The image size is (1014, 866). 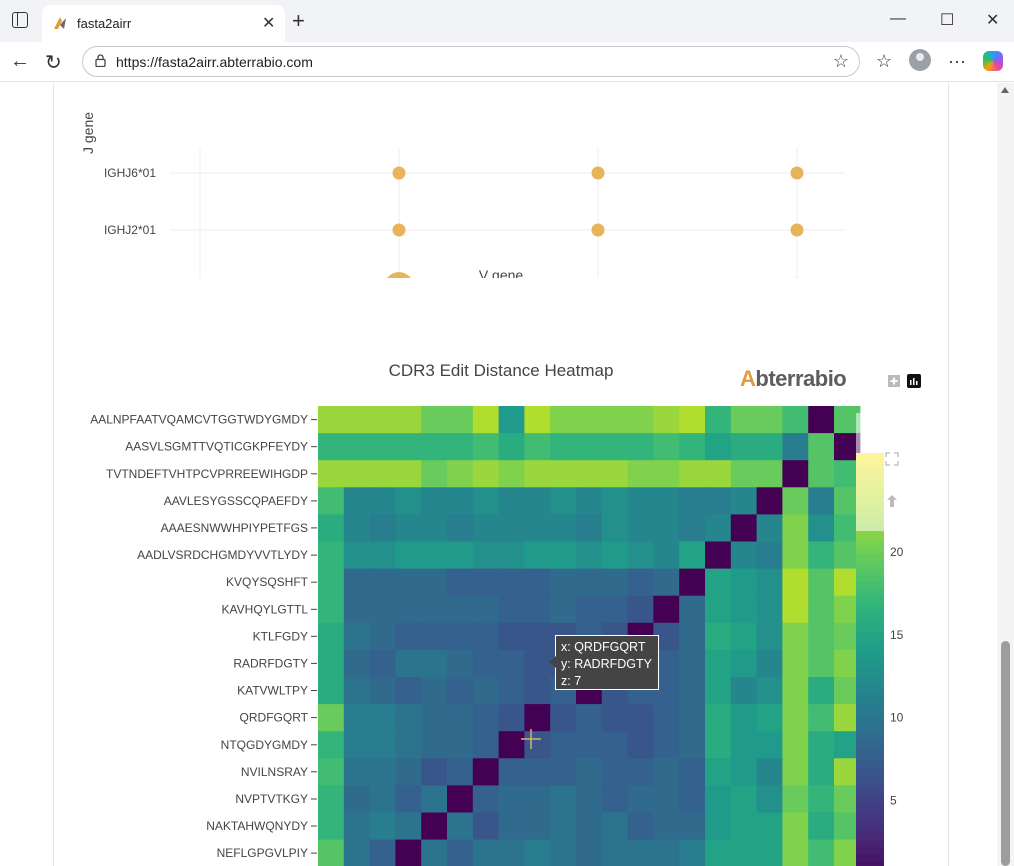 I want to click on autoscale-icon, so click(x=892, y=459).